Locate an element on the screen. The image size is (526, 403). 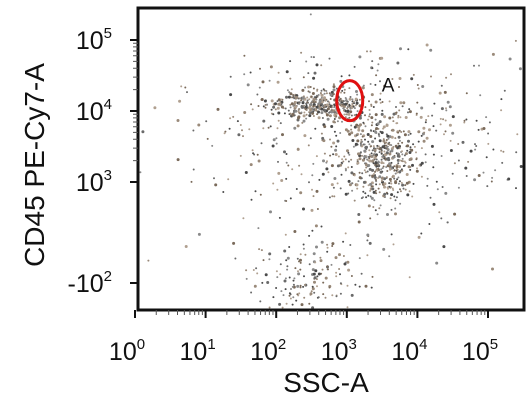
y-tick-label: 104 is located at coordinates (94, 111).